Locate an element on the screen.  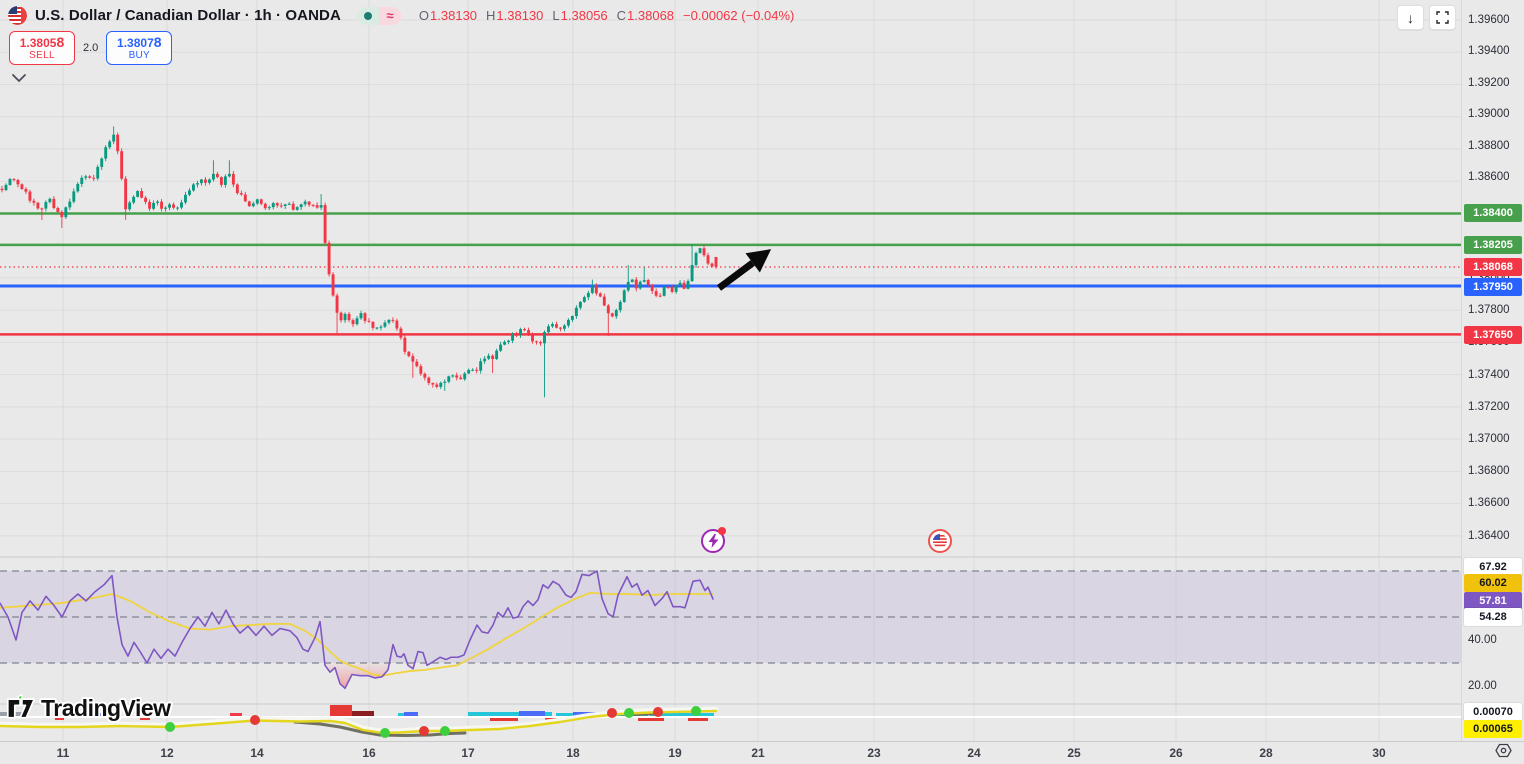
spread-value: 2.0 is located at coordinates (91, 48).